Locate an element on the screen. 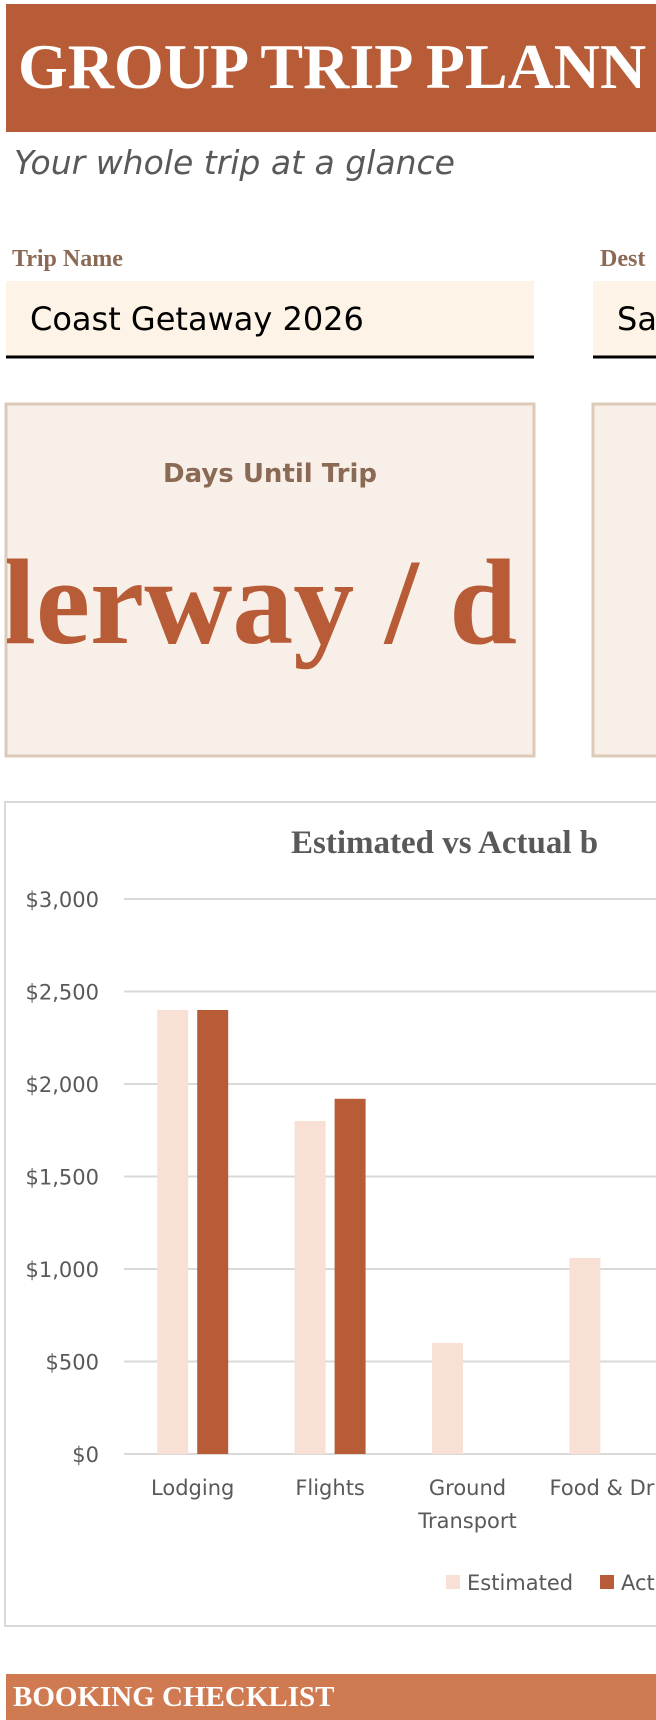 The height and width of the screenshot is (1720, 656). x-tick-label: Lodging is located at coordinates (193, 1488).